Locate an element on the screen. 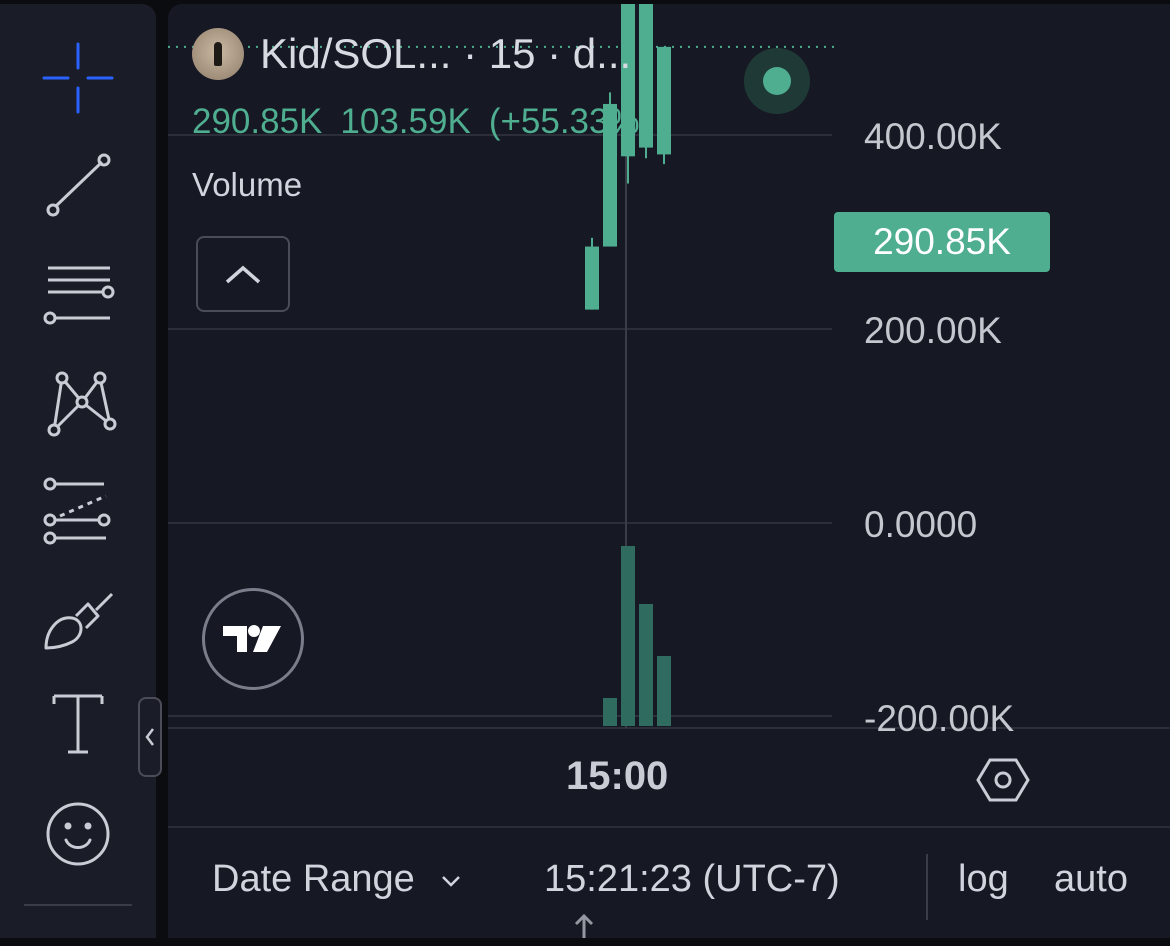 The image size is (1170, 946). trend-line-tool-button is located at coordinates (78, 186).